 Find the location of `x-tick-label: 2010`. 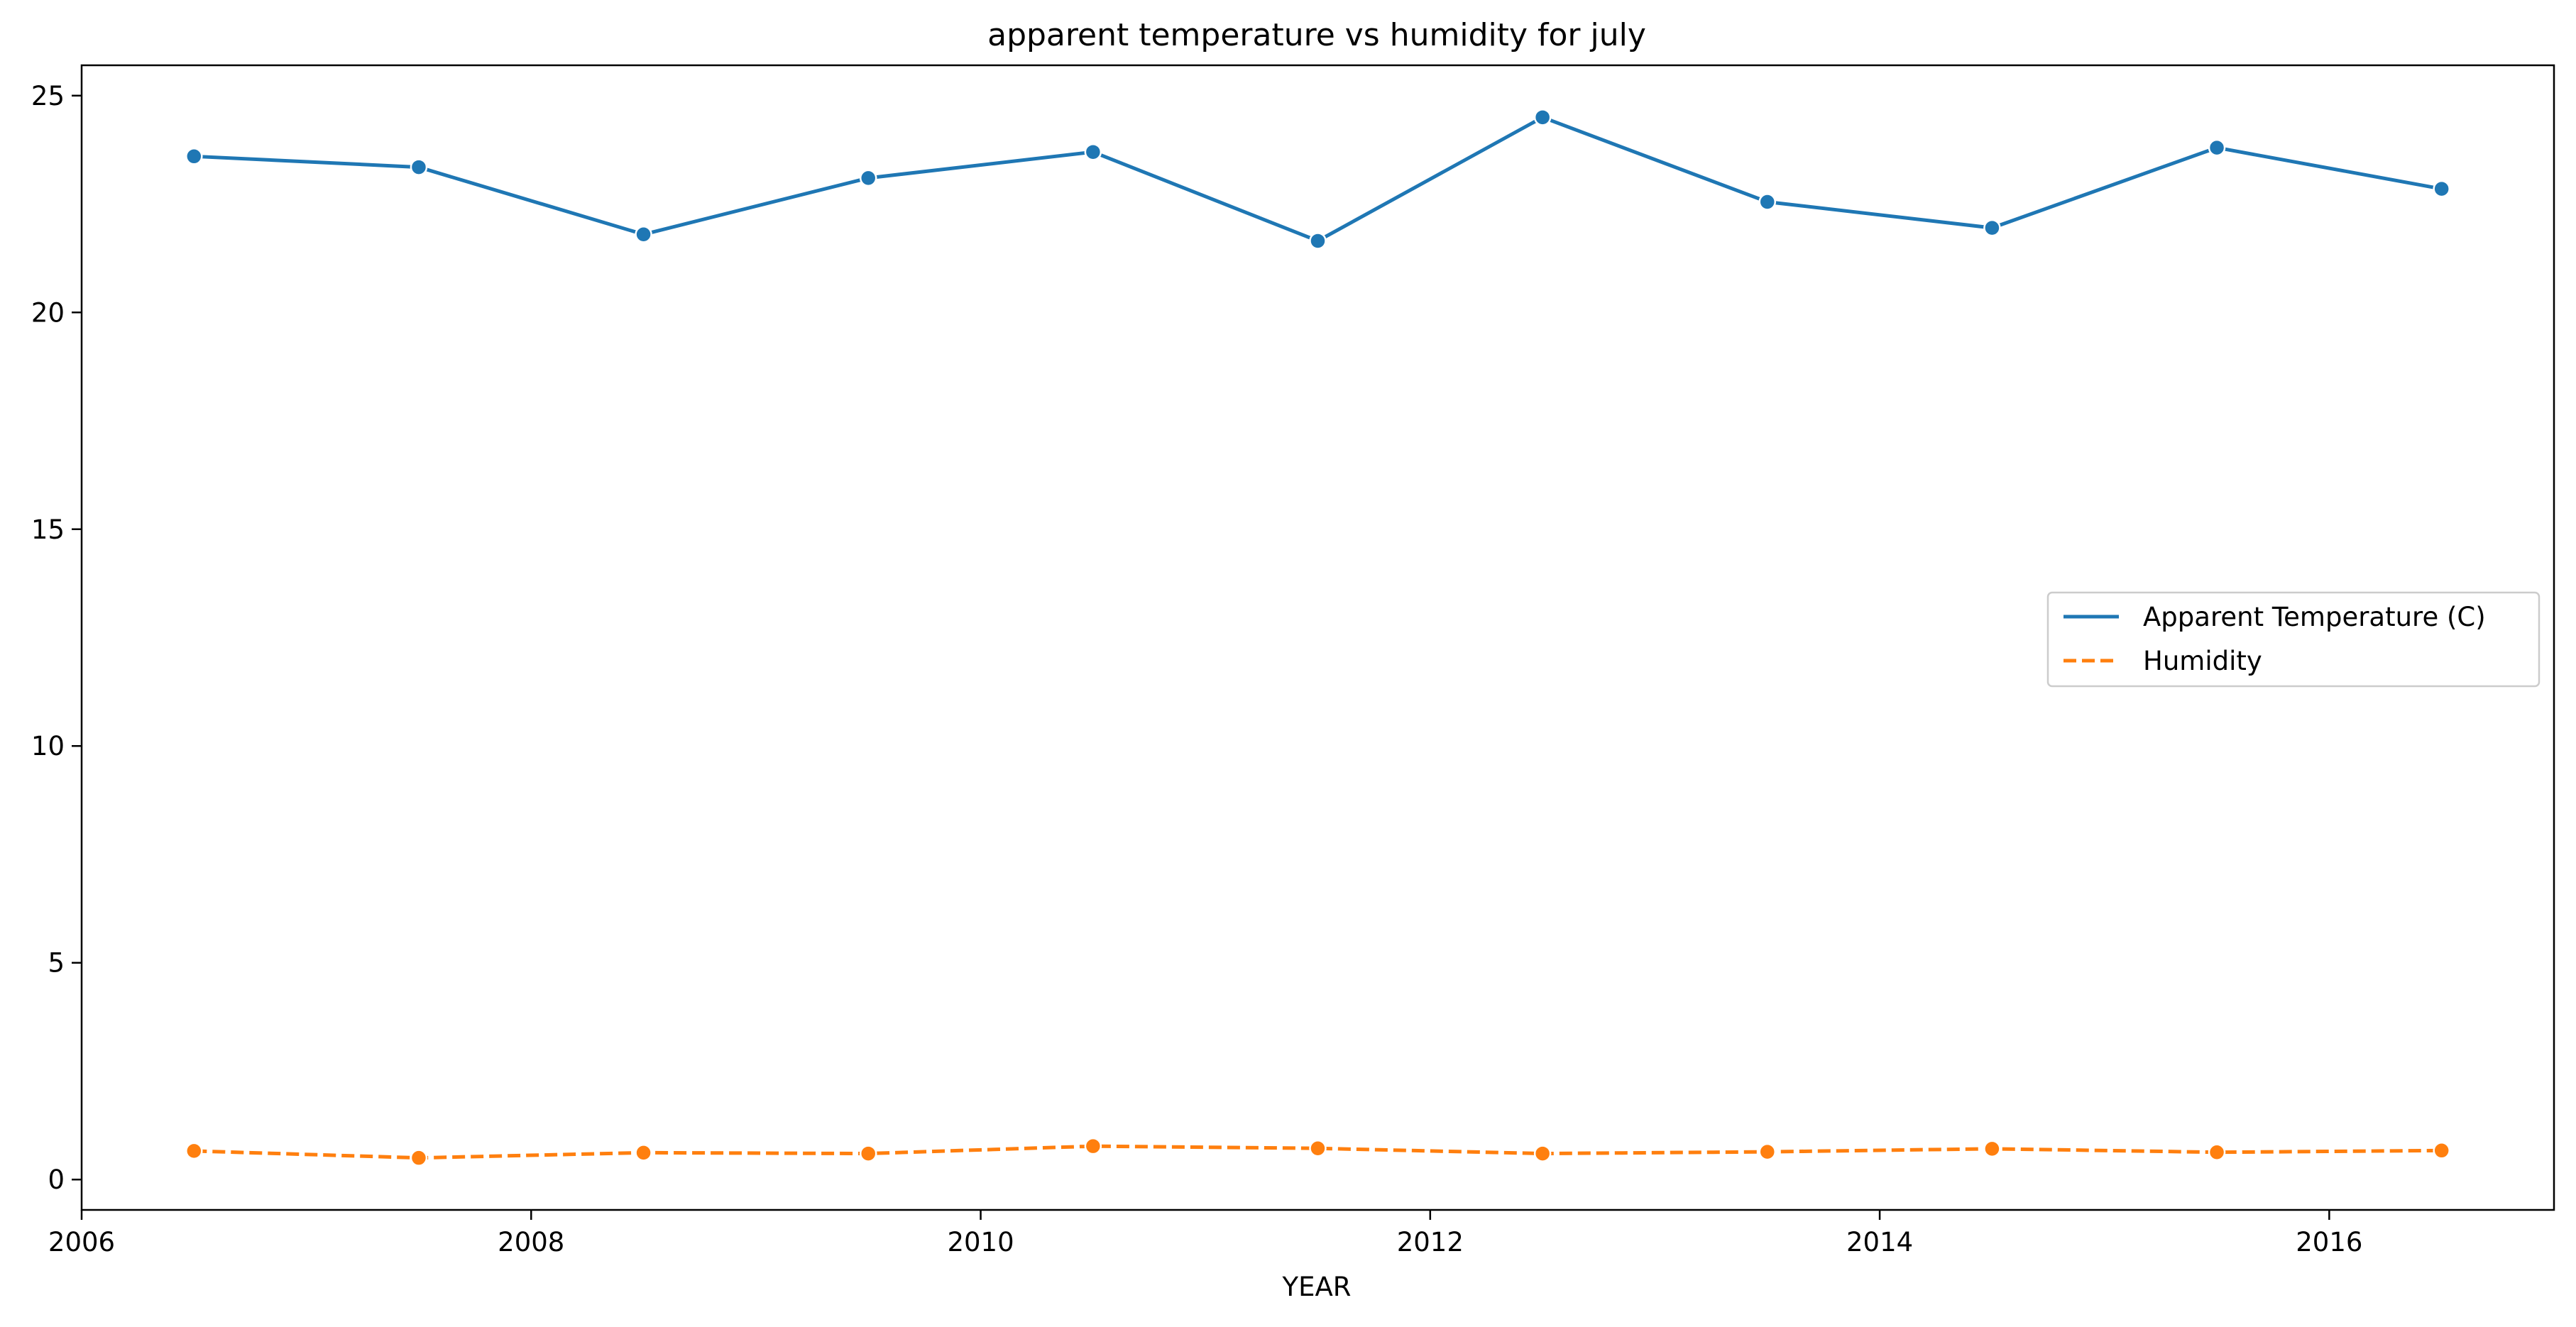

x-tick-label: 2010 is located at coordinates (980, 1242).